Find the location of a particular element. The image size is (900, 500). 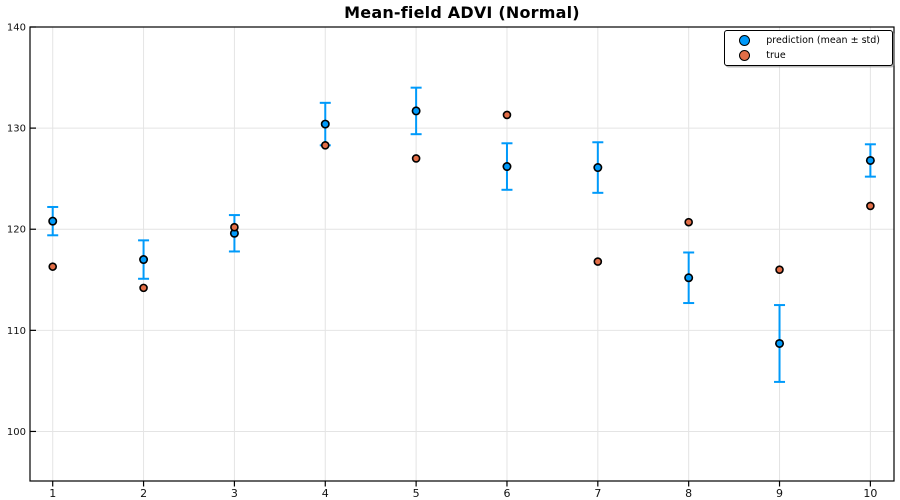

legend-item-true: true is located at coordinates (806, 55).